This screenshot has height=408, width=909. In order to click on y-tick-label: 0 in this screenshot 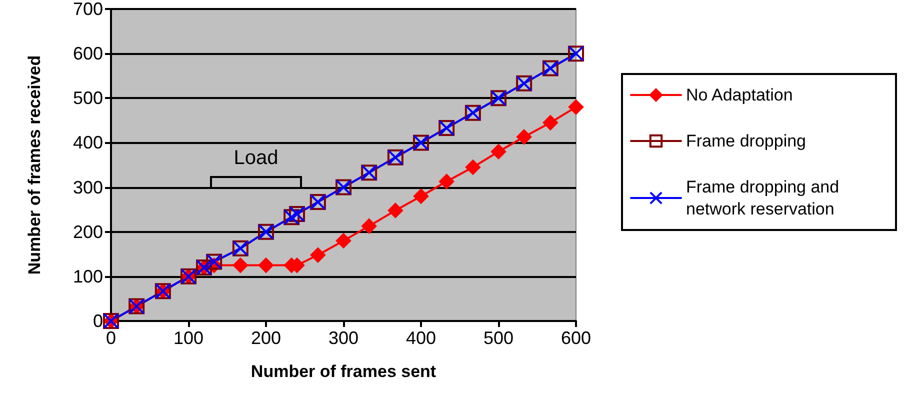, I will do `click(97, 321)`.